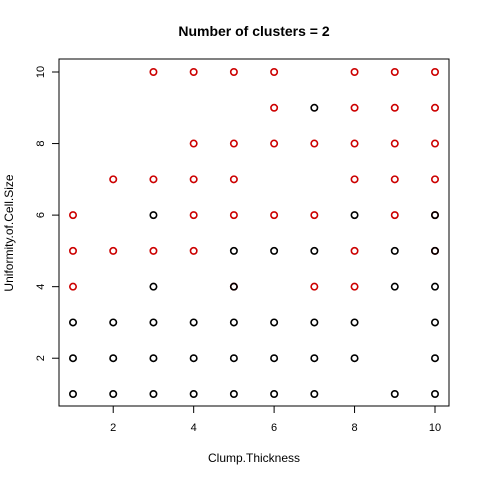 Image resolution: width=480 pixels, height=480 pixels. What do you see at coordinates (41, 358) in the screenshot?
I see `y-tick-label: 2` at bounding box center [41, 358].